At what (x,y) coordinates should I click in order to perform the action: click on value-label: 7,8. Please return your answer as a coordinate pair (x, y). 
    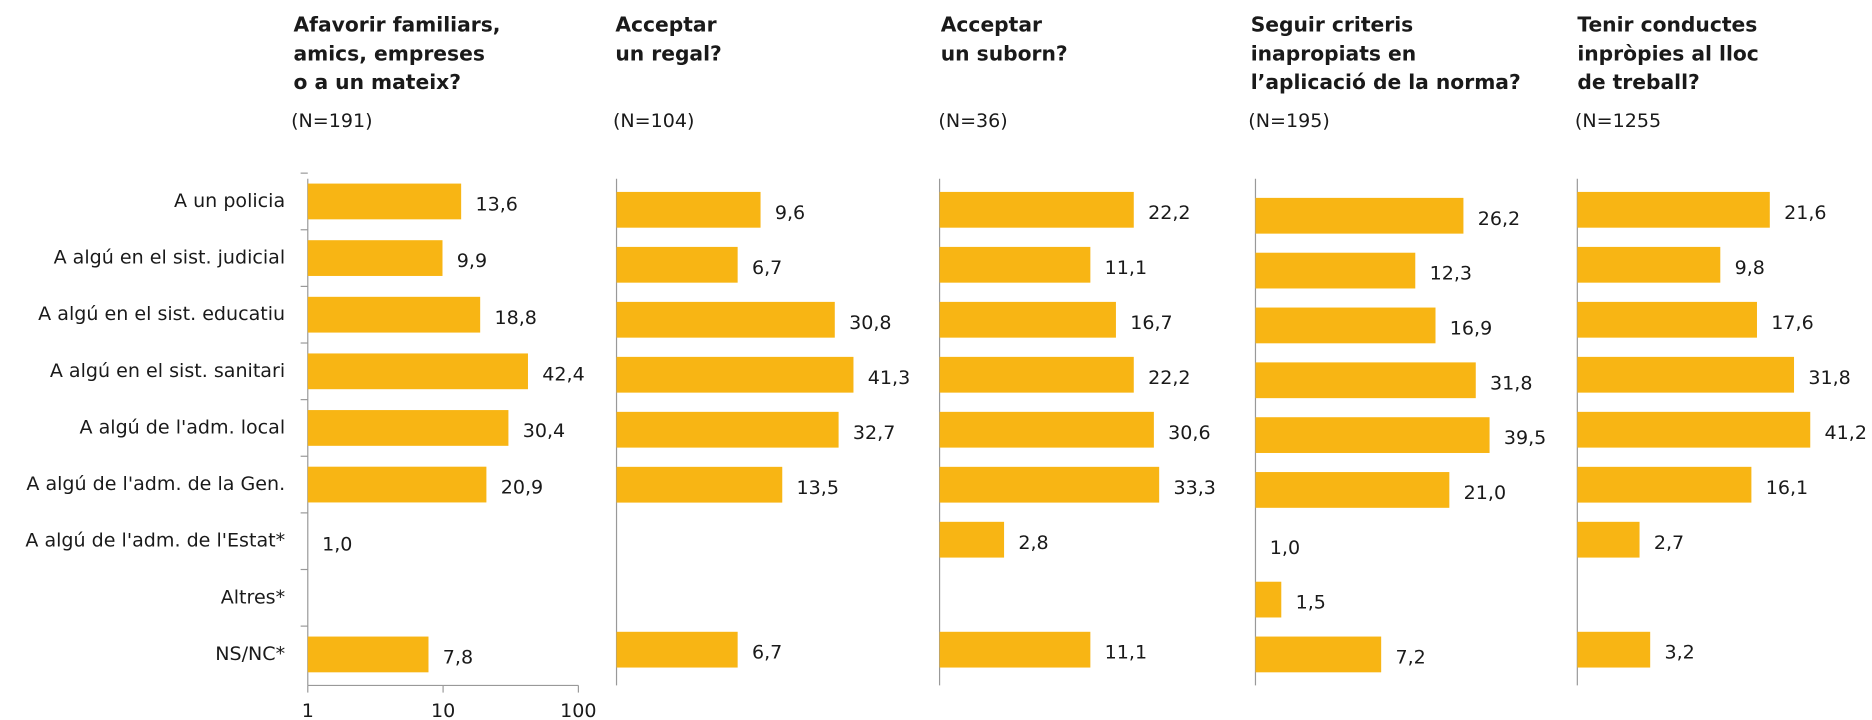
    Looking at the image, I should click on (458, 658).